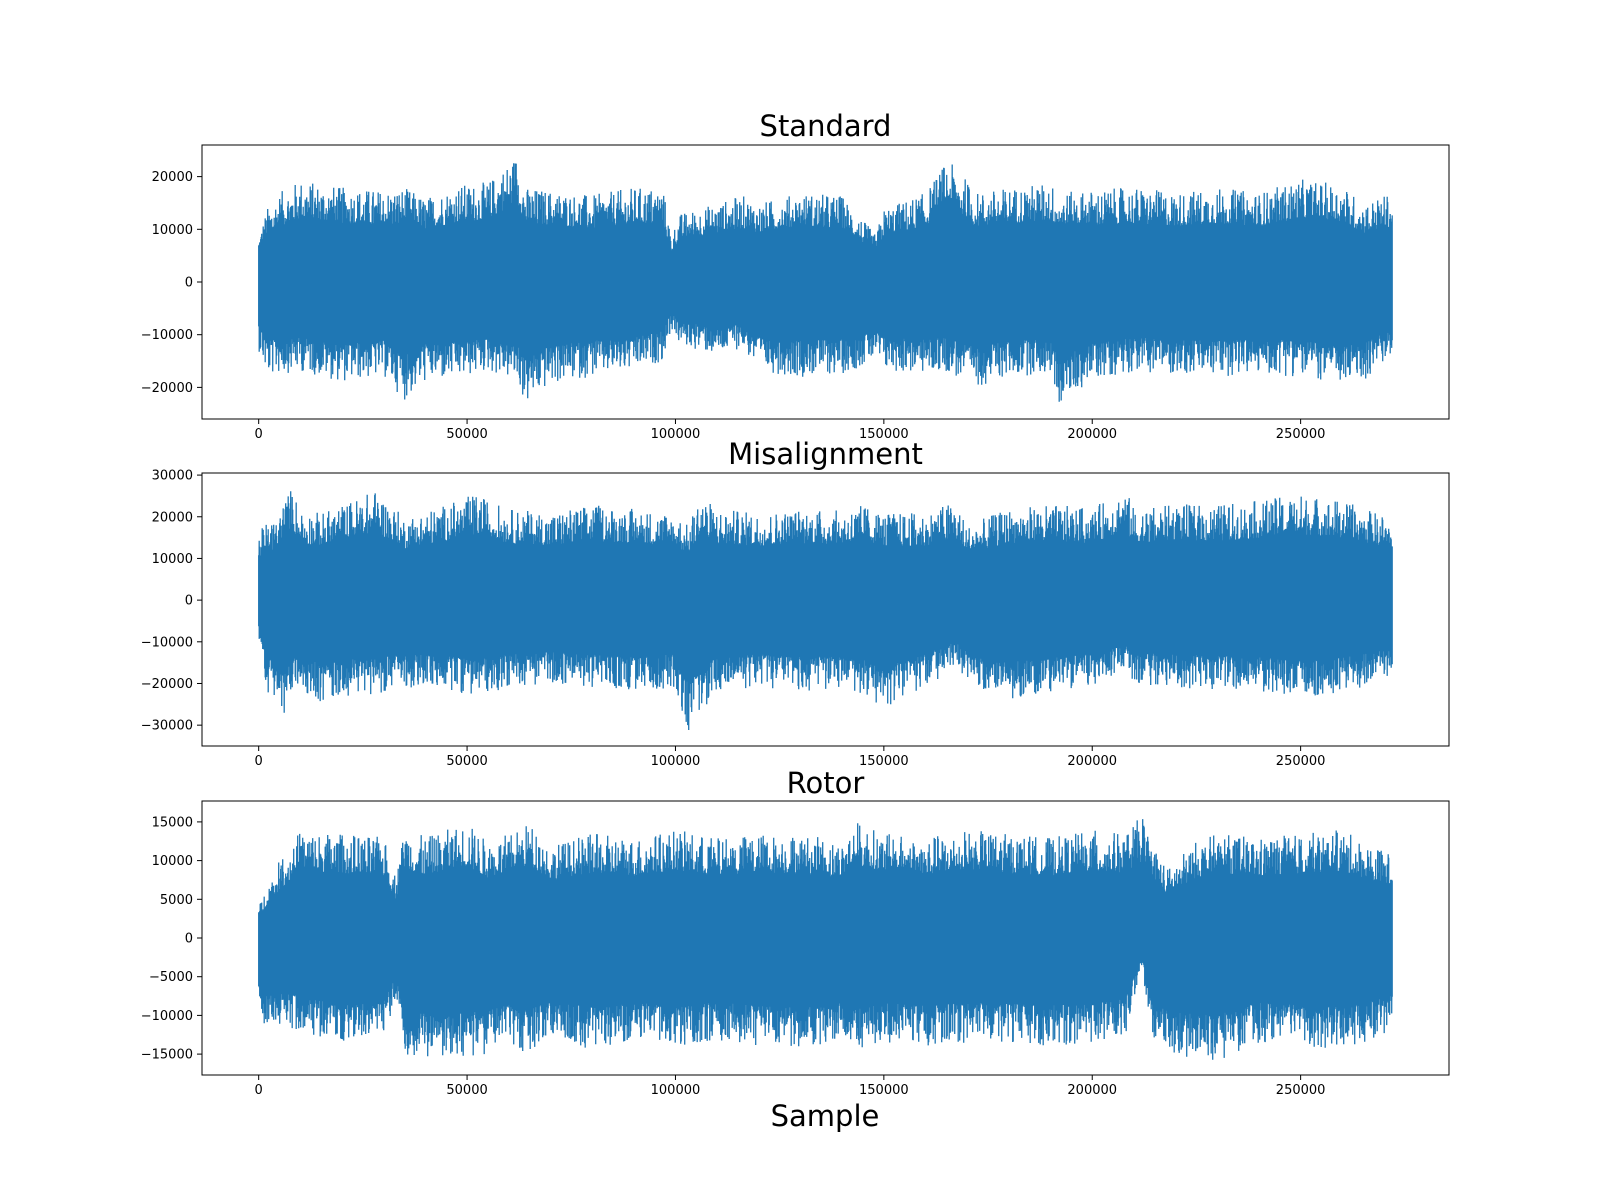 This screenshot has width=1600, height=1200. Describe the element at coordinates (172, 476) in the screenshot. I see `y-tick-label: 30000` at that location.